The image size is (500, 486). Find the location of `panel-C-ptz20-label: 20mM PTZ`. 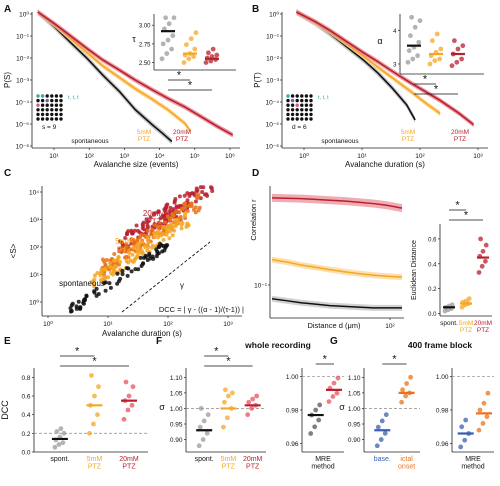

panel-C-ptz20-label: 20mM PTZ is located at coordinates (154, 217).